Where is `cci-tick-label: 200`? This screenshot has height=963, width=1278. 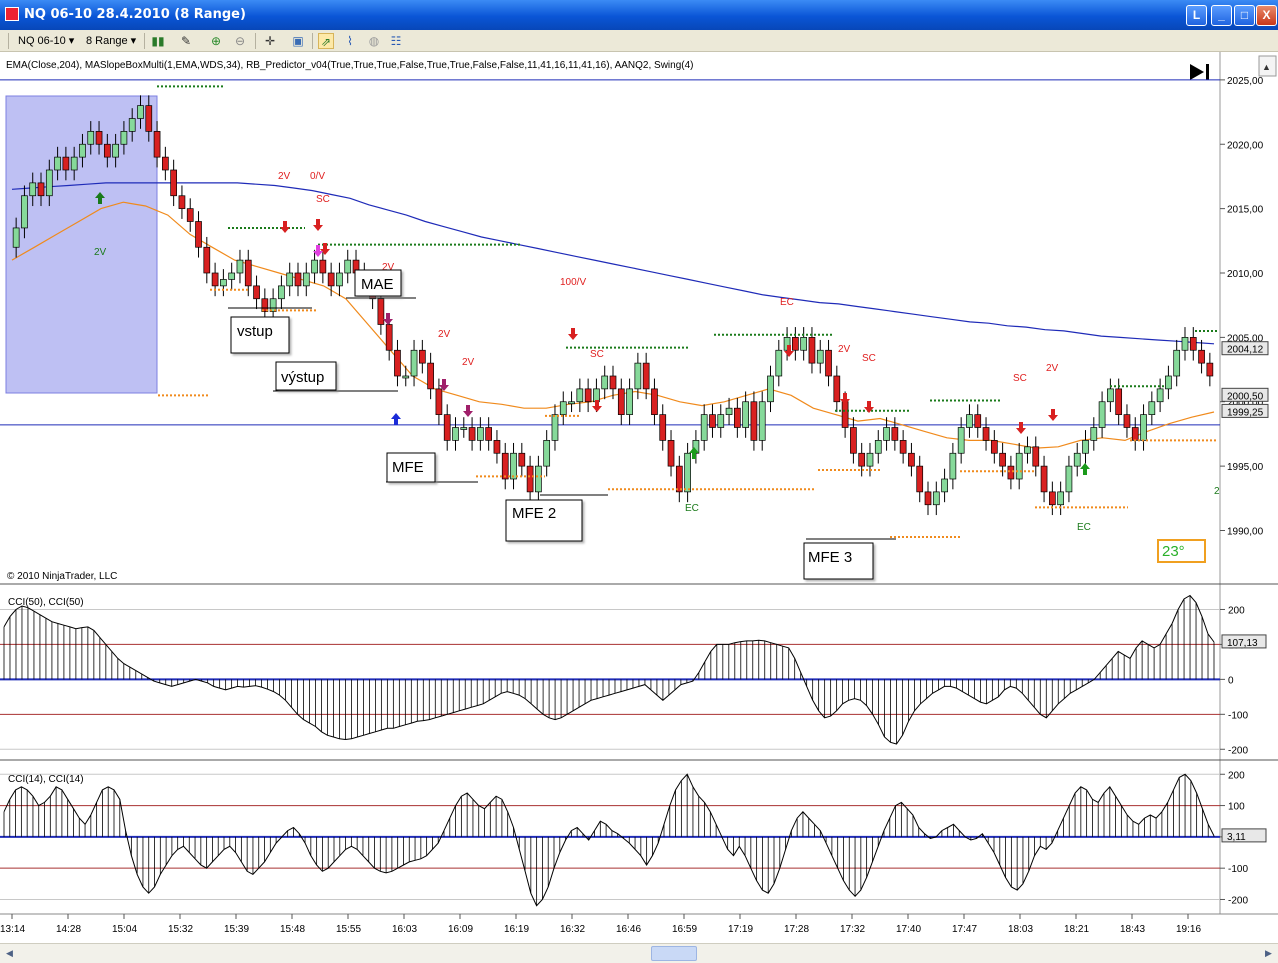
cci-tick-label: 200 is located at coordinates (1236, 775).